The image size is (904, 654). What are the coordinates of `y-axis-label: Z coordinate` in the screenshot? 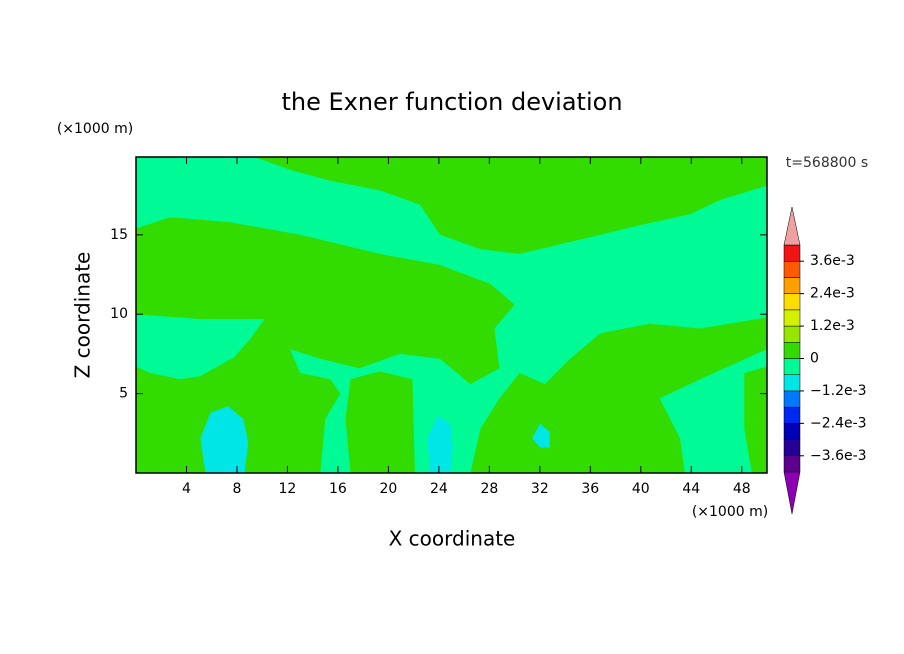 It's located at (83, 315).